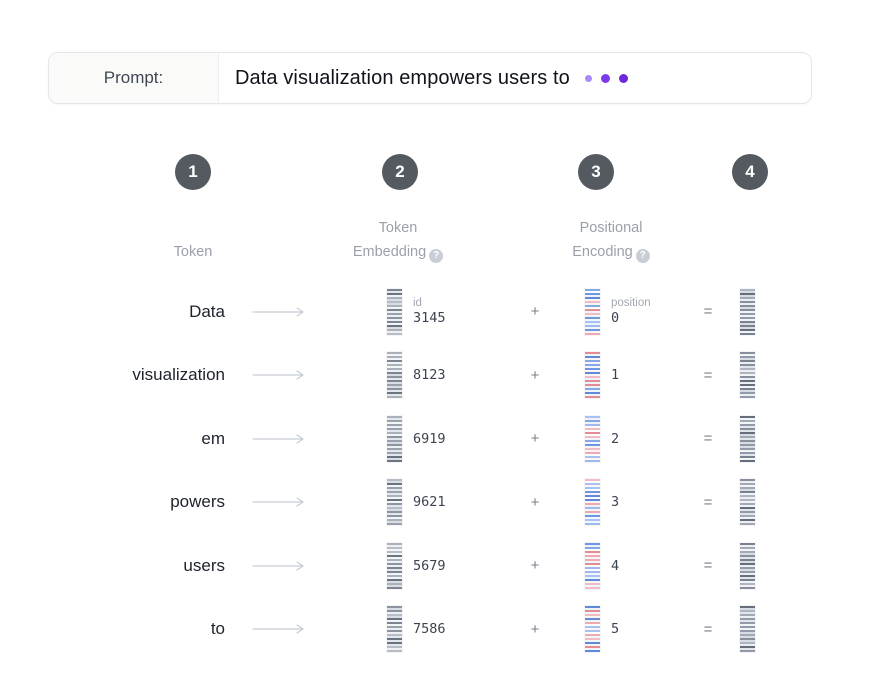  Describe the element at coordinates (217, 629) in the screenshot. I see `token-text: to` at that location.